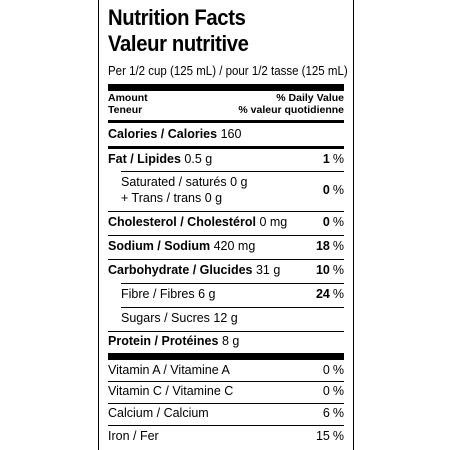  Describe the element at coordinates (234, 246) in the screenshot. I see `sodium-amount: 420 mg` at that location.